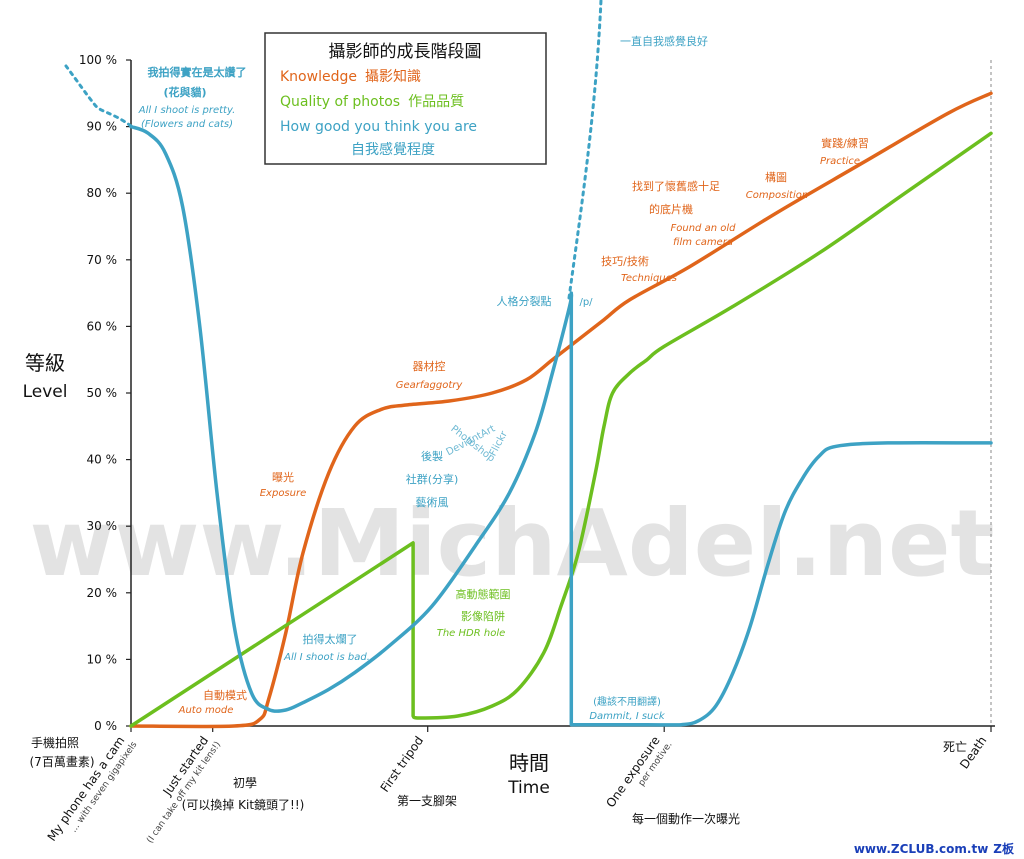 Image resolution: width=1024 pixels, height=859 pixels. I want to click on legend-box, so click(405, 98).